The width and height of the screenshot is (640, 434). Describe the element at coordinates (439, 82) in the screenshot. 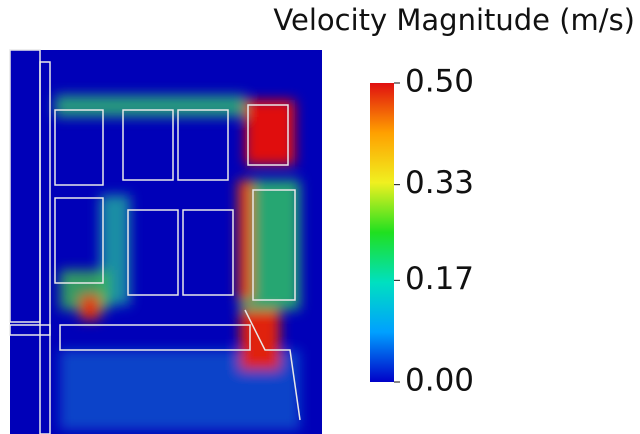

I see `colorbar-tick-label: 0.50` at that location.